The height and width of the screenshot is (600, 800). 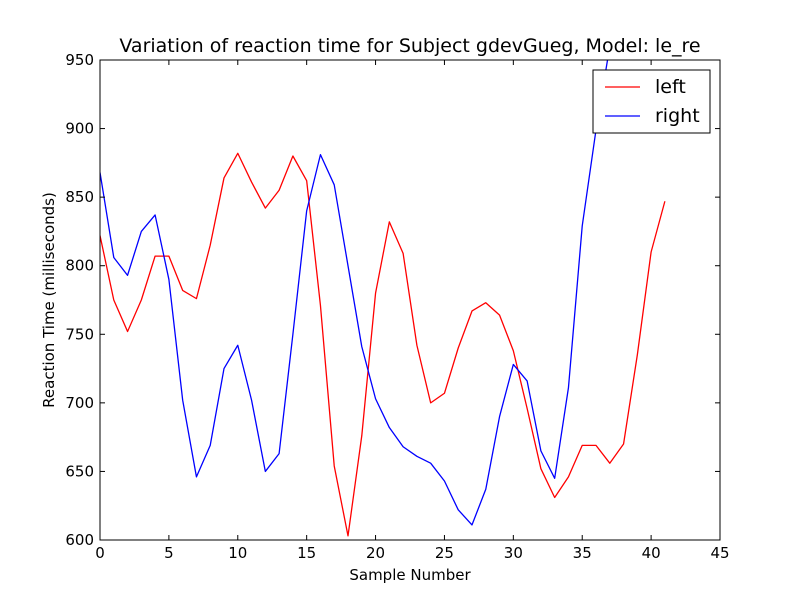 I want to click on y-tick-label: 650, so click(x=79, y=471).